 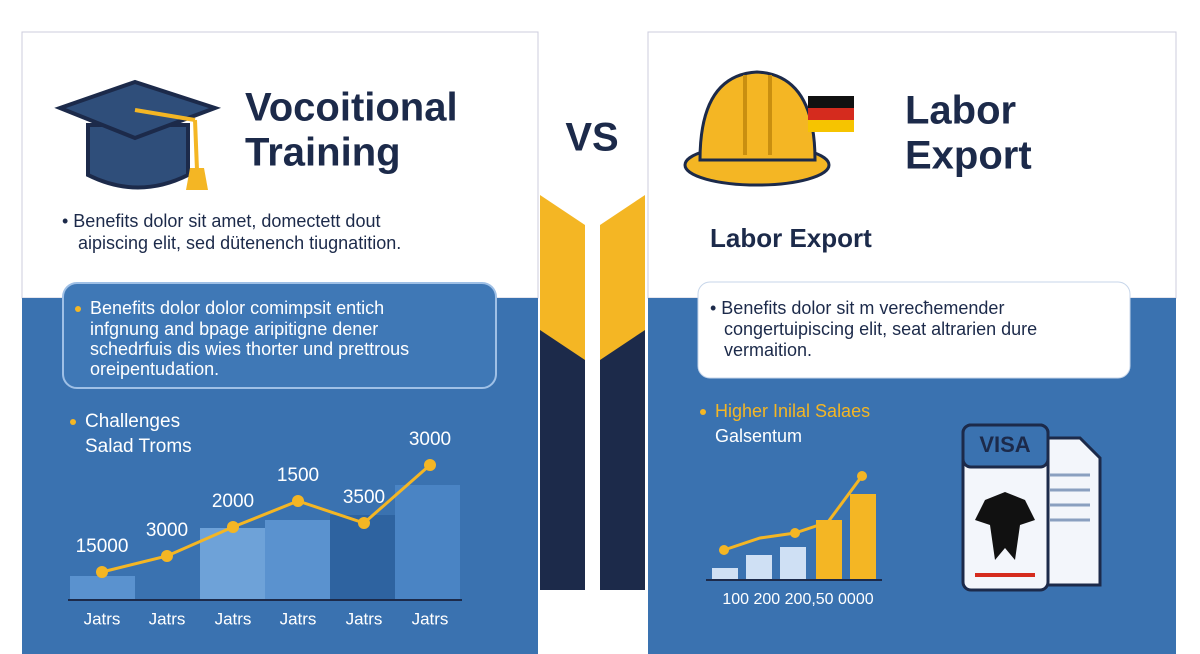 I want to click on point-label: 3500, so click(x=364, y=497).